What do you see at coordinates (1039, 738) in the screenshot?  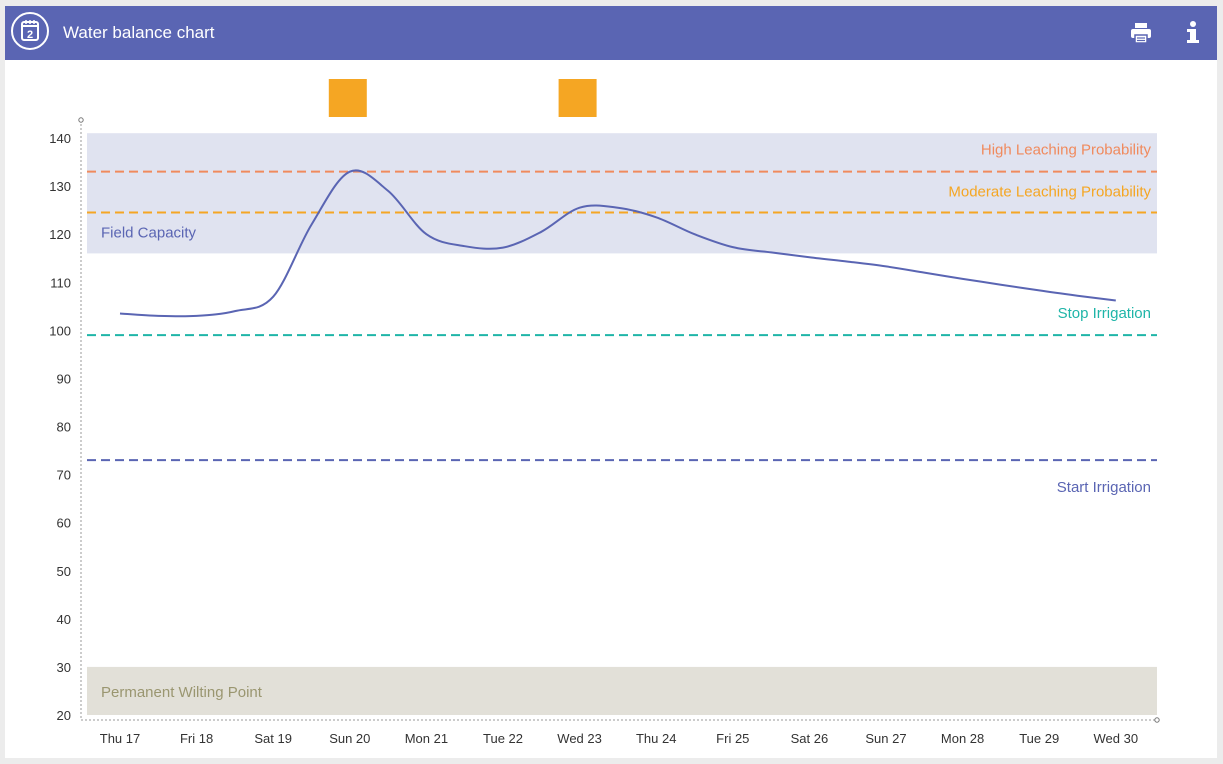 I see `x-tick-label: Tue 29` at bounding box center [1039, 738].